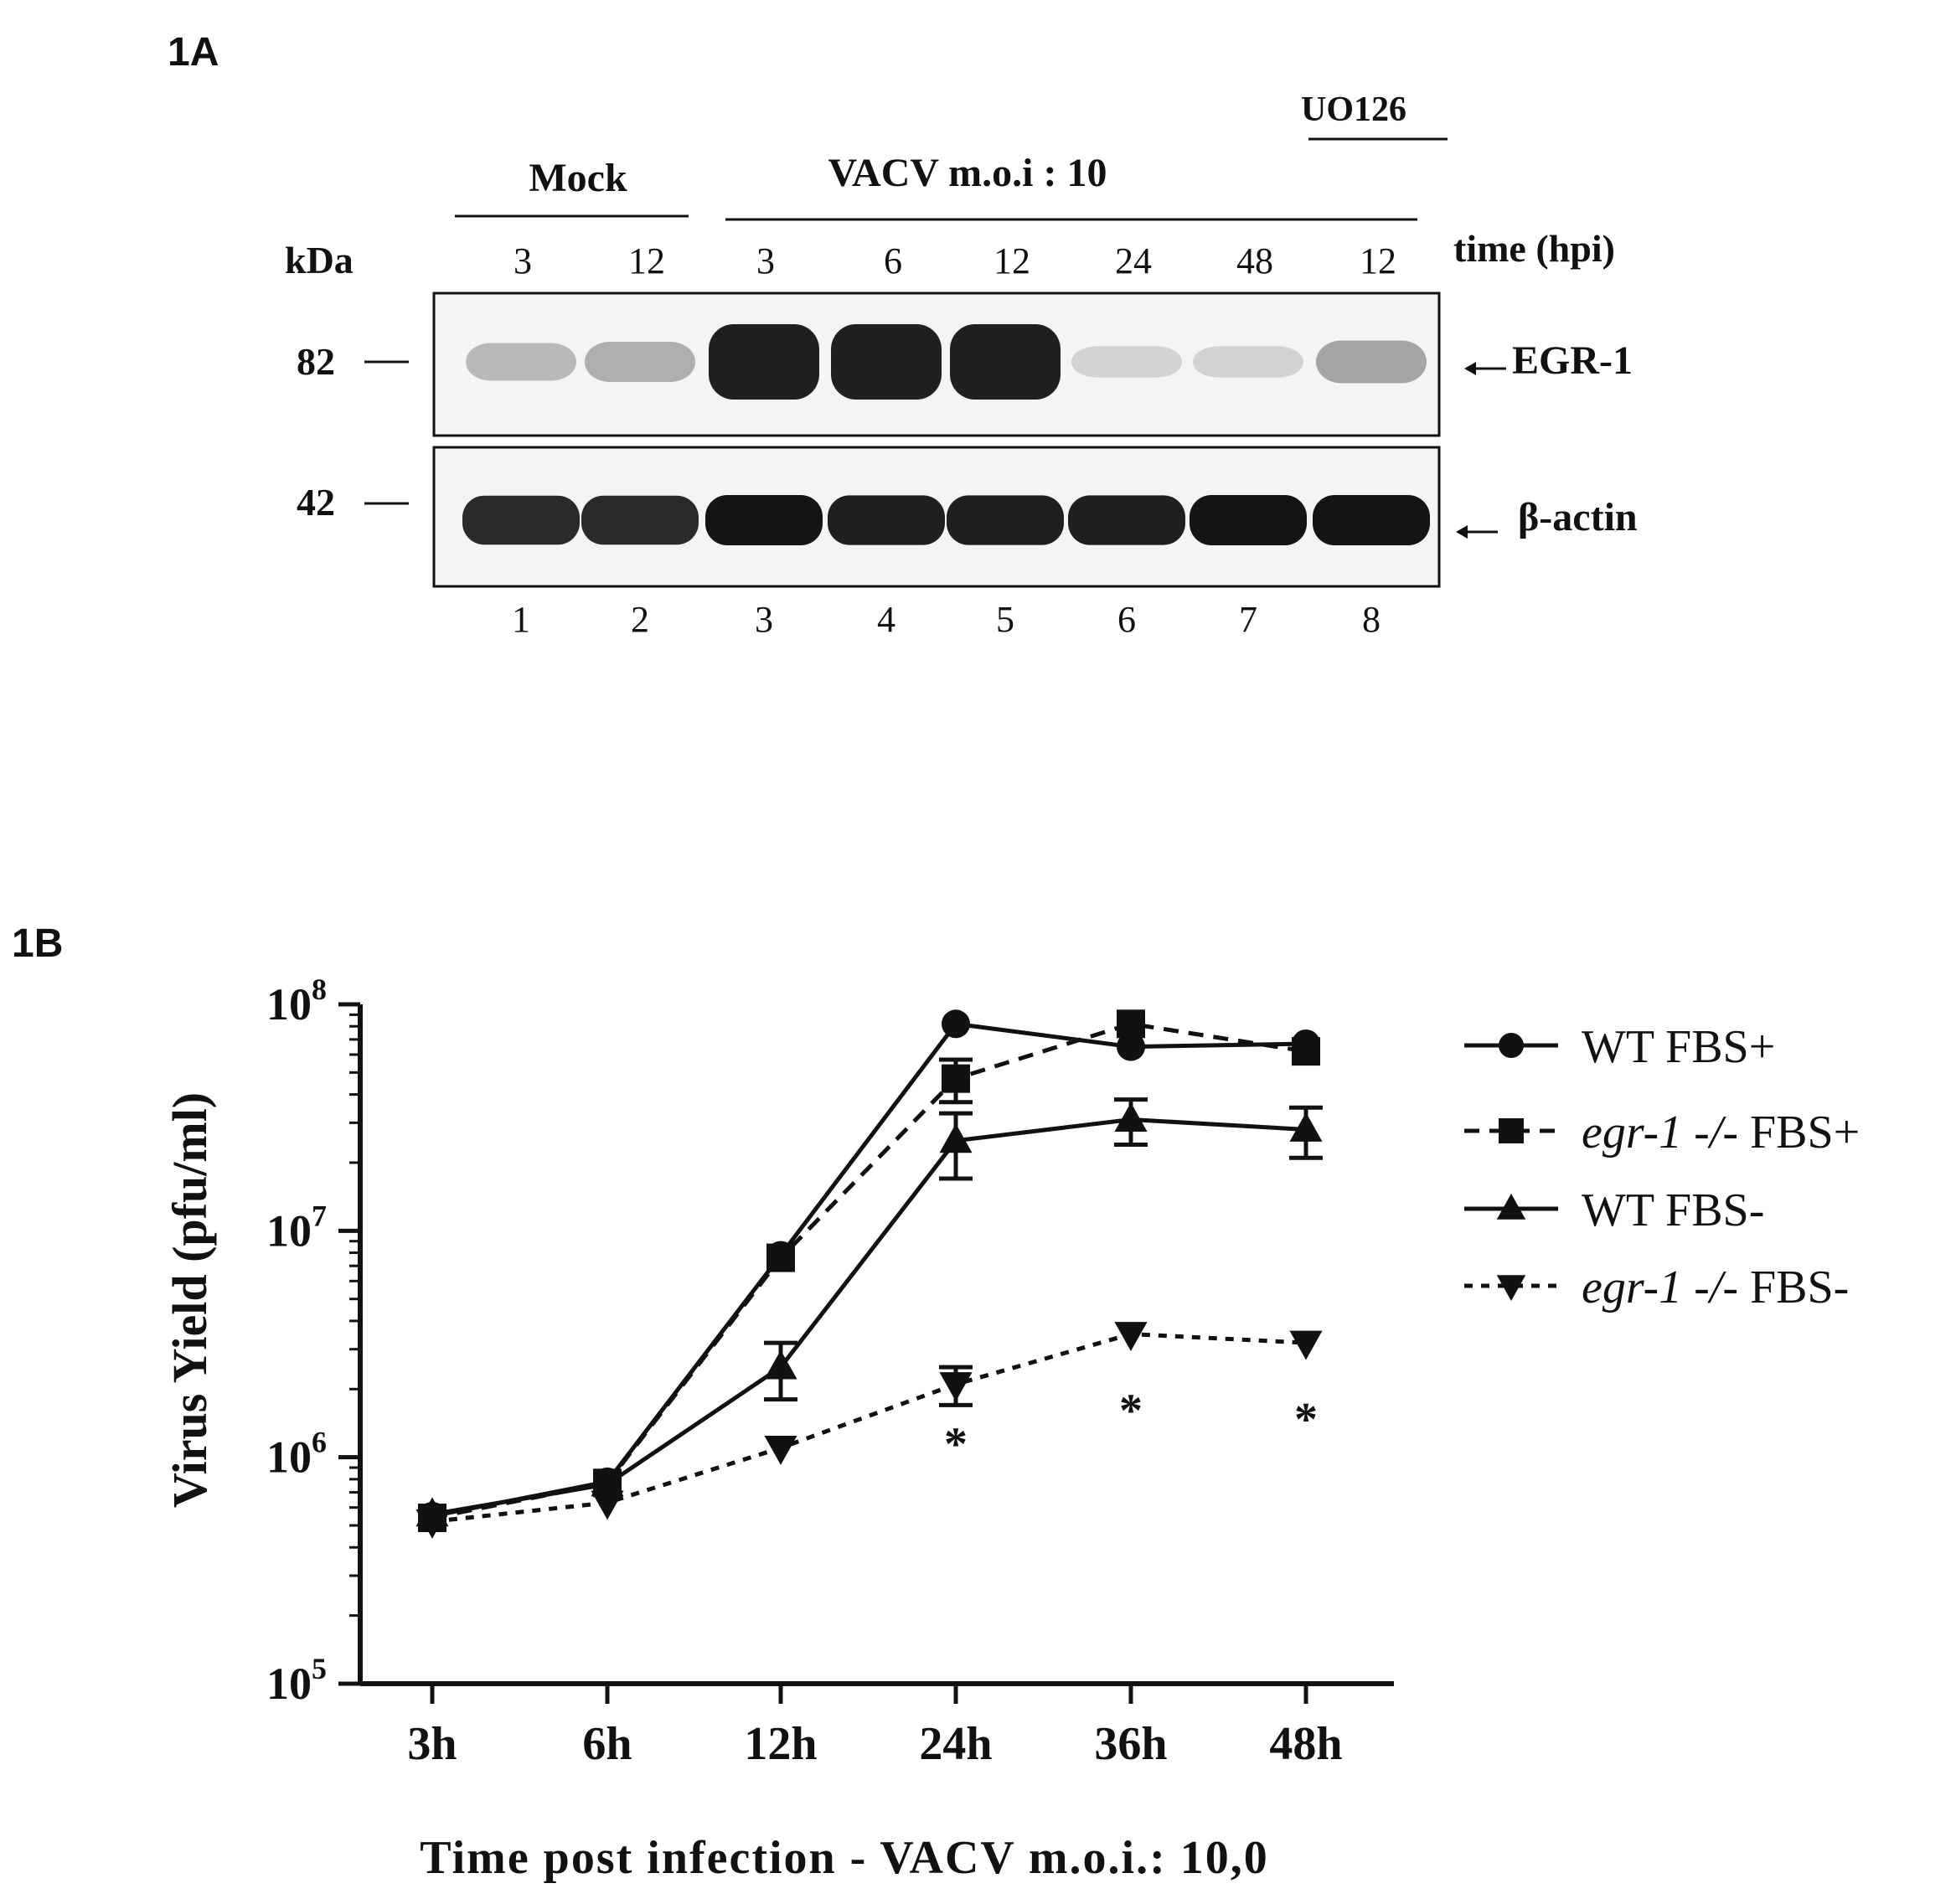  I want to click on legend-label: WT FBS+, so click(1678, 1047).